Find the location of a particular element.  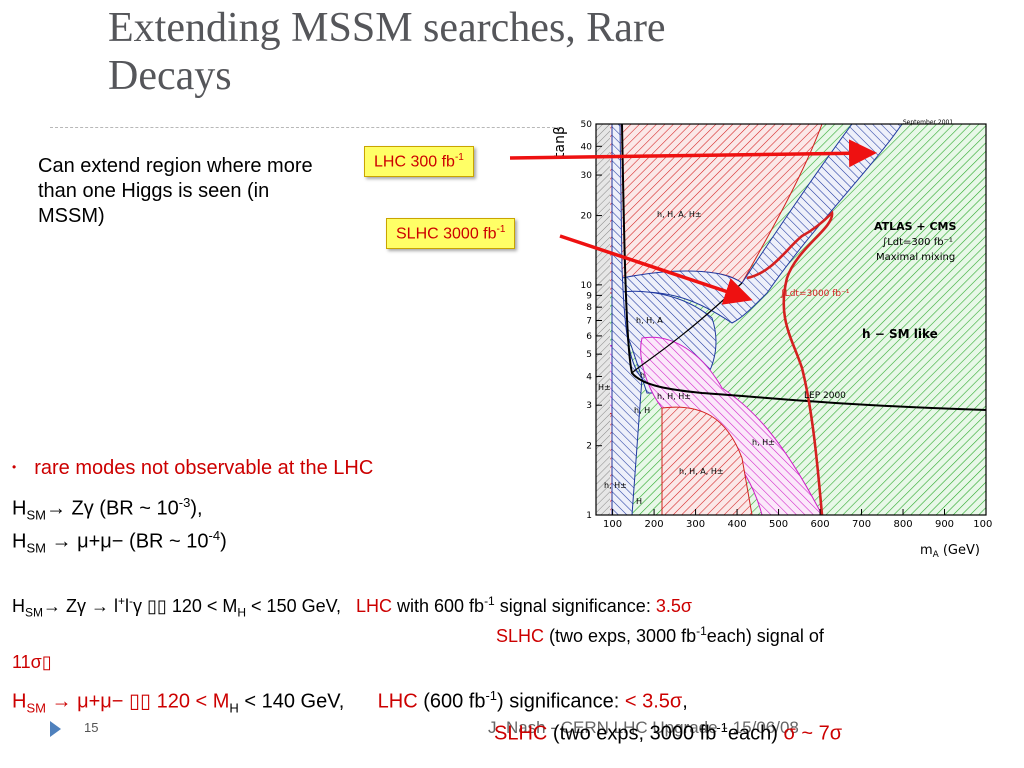

d2-a: → μ+μ− ▯▯ 120 < M is located at coordinates (137, 701).